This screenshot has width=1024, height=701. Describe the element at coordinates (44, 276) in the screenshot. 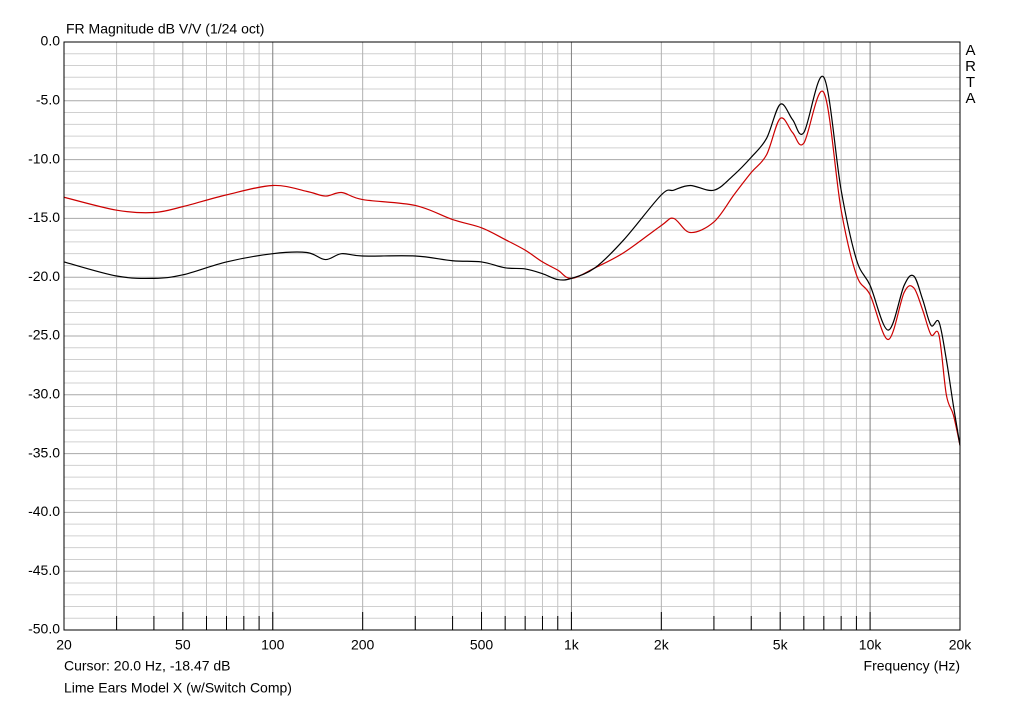

I see `y-tick-label: -20.0` at that location.